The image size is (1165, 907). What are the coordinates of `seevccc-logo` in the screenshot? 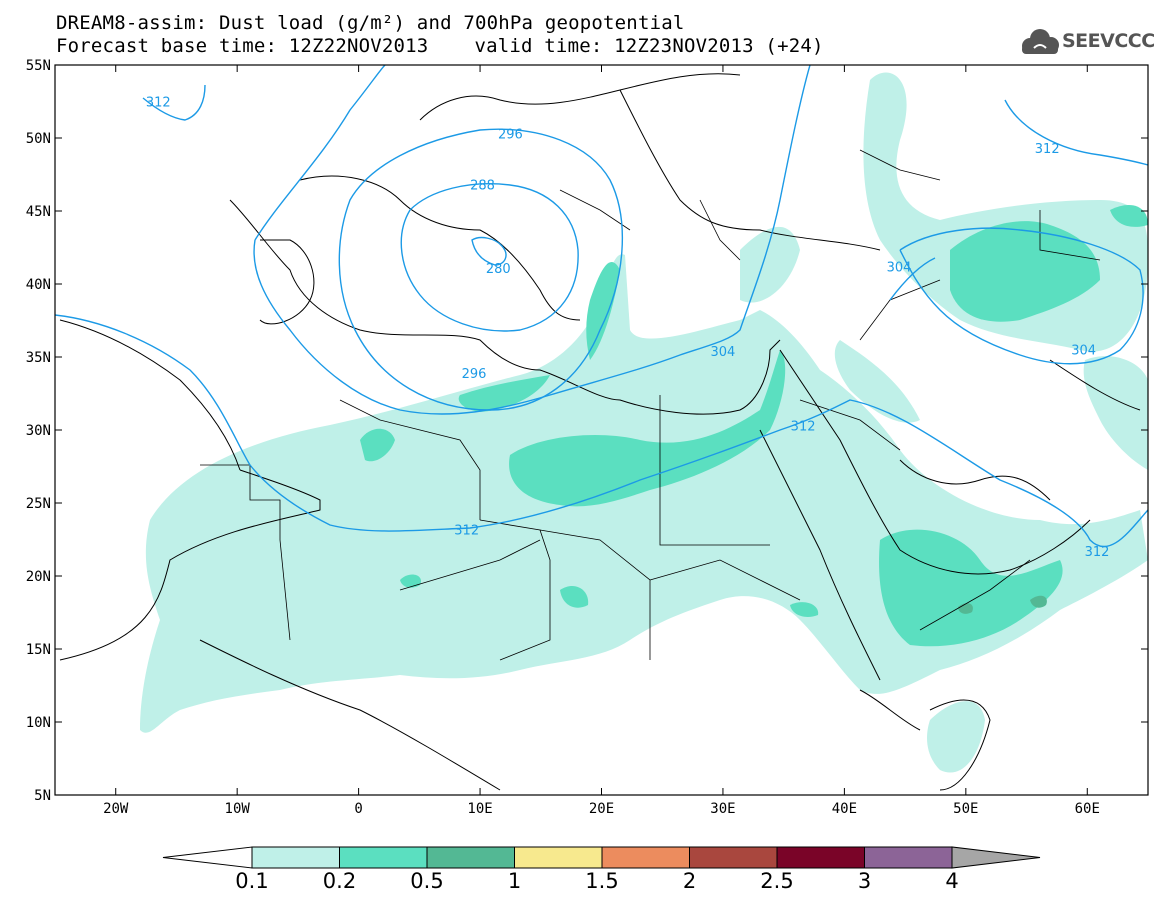 It's located at (1040, 41).